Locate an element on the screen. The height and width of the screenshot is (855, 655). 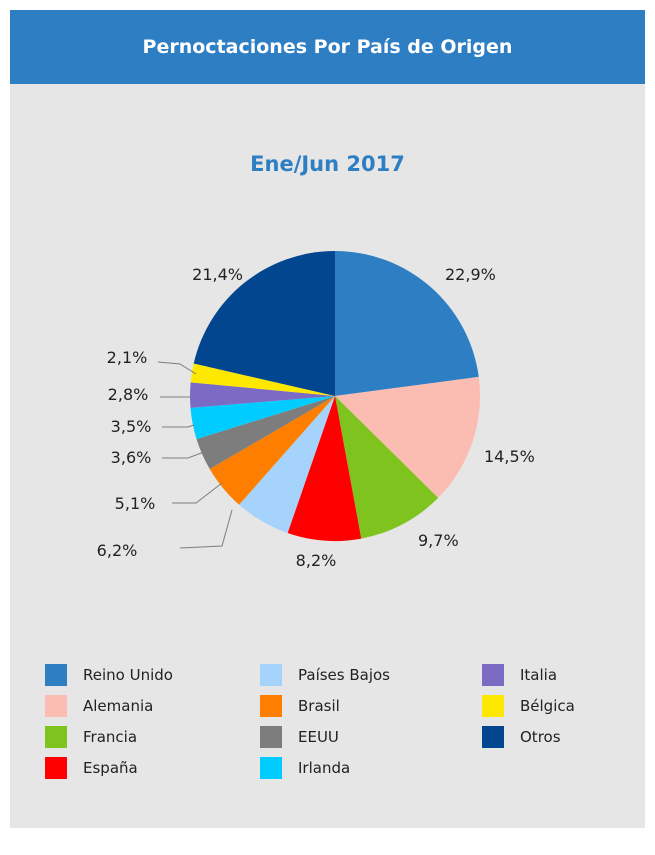
pie-slice-italia is located at coordinates (262, 395).